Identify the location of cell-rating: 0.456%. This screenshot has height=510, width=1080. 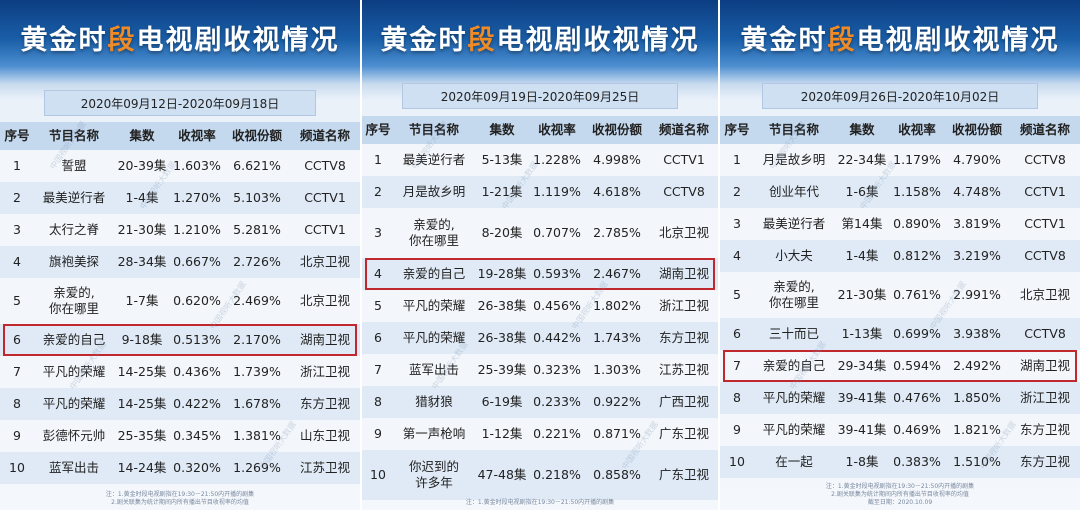
(557, 306).